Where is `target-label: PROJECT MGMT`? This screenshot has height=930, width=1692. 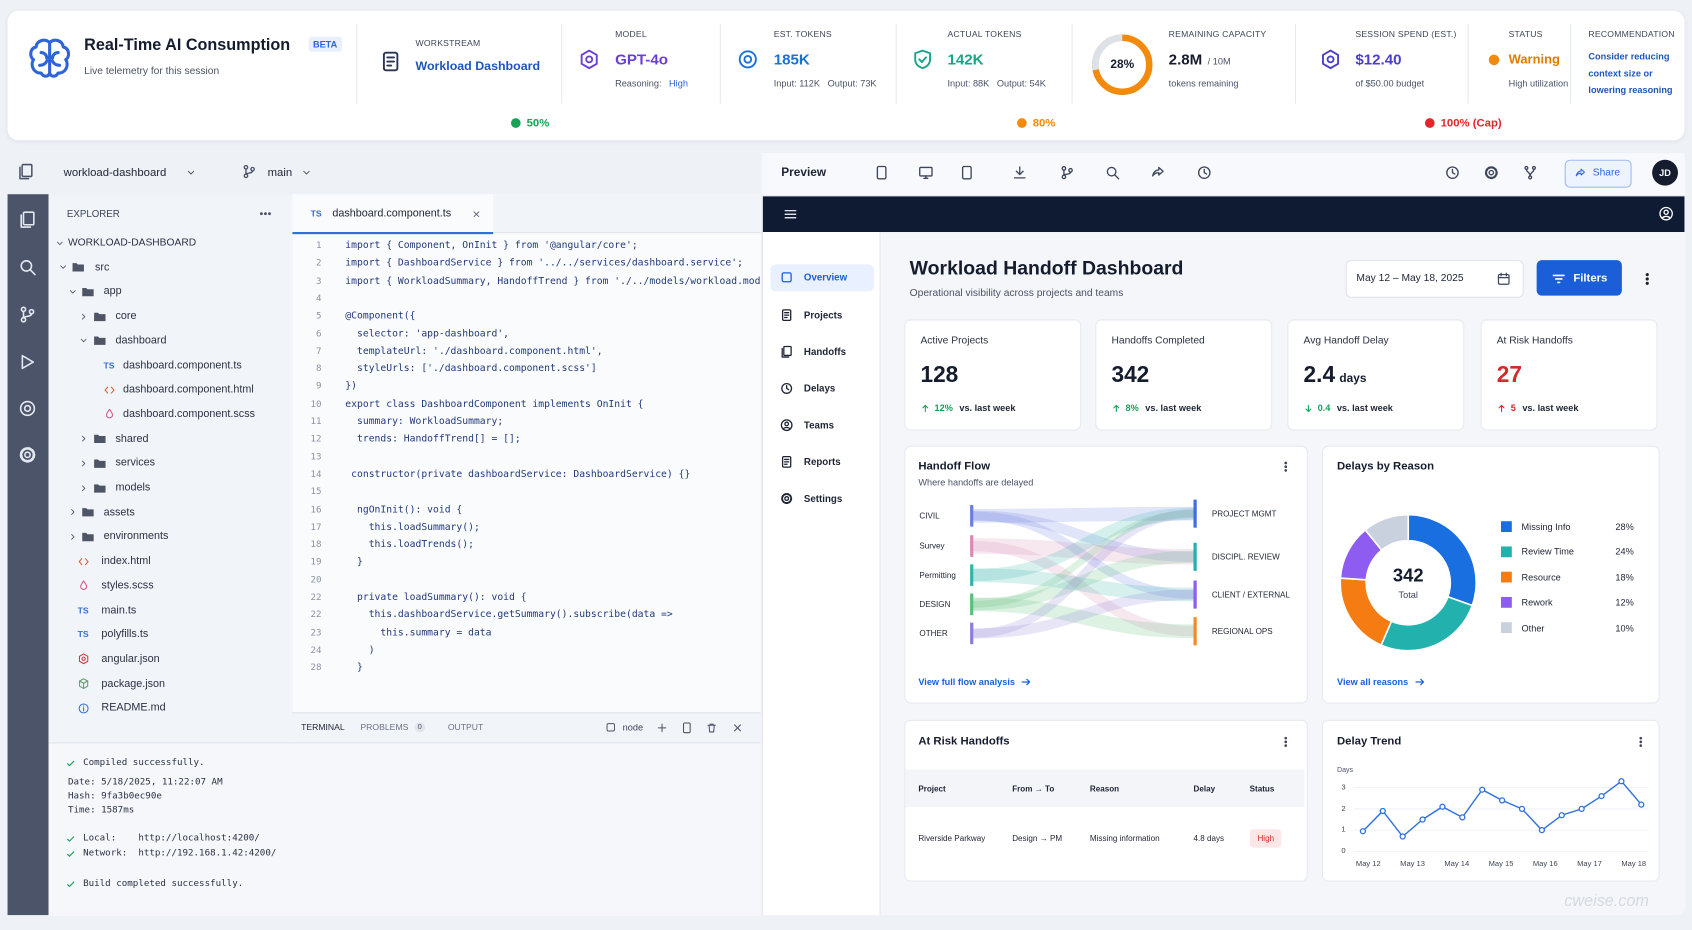
target-label: PROJECT MGMT is located at coordinates (1244, 513).